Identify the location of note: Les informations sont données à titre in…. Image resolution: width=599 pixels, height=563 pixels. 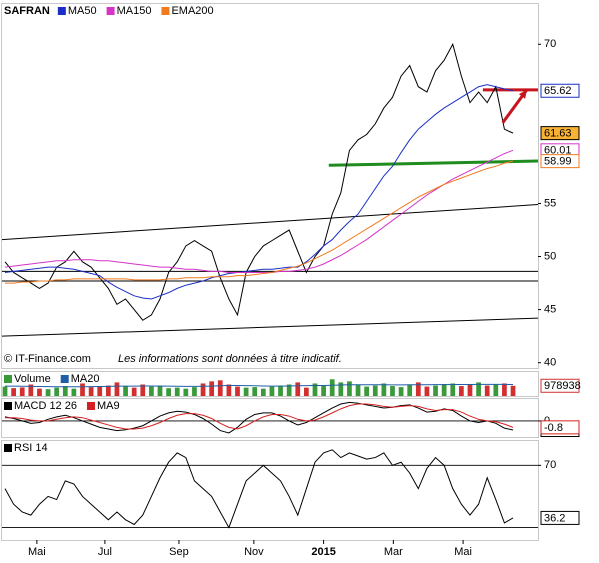
(230, 359).